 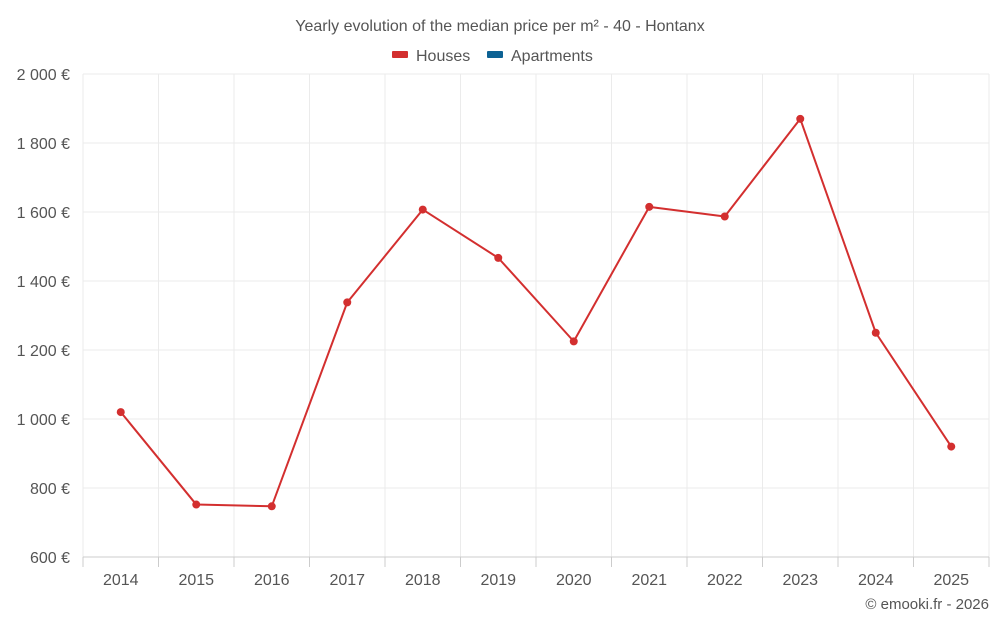 I want to click on x-tick-label: 2015, so click(x=196, y=580).